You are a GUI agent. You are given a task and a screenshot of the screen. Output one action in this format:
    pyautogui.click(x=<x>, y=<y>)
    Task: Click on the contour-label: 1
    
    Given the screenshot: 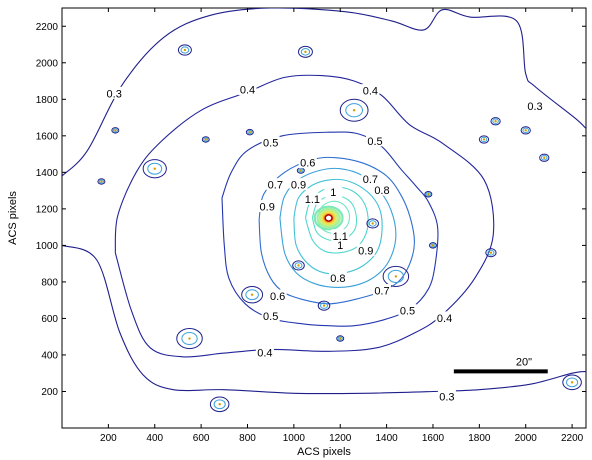 What is the action you would take?
    pyautogui.click(x=340, y=246)
    